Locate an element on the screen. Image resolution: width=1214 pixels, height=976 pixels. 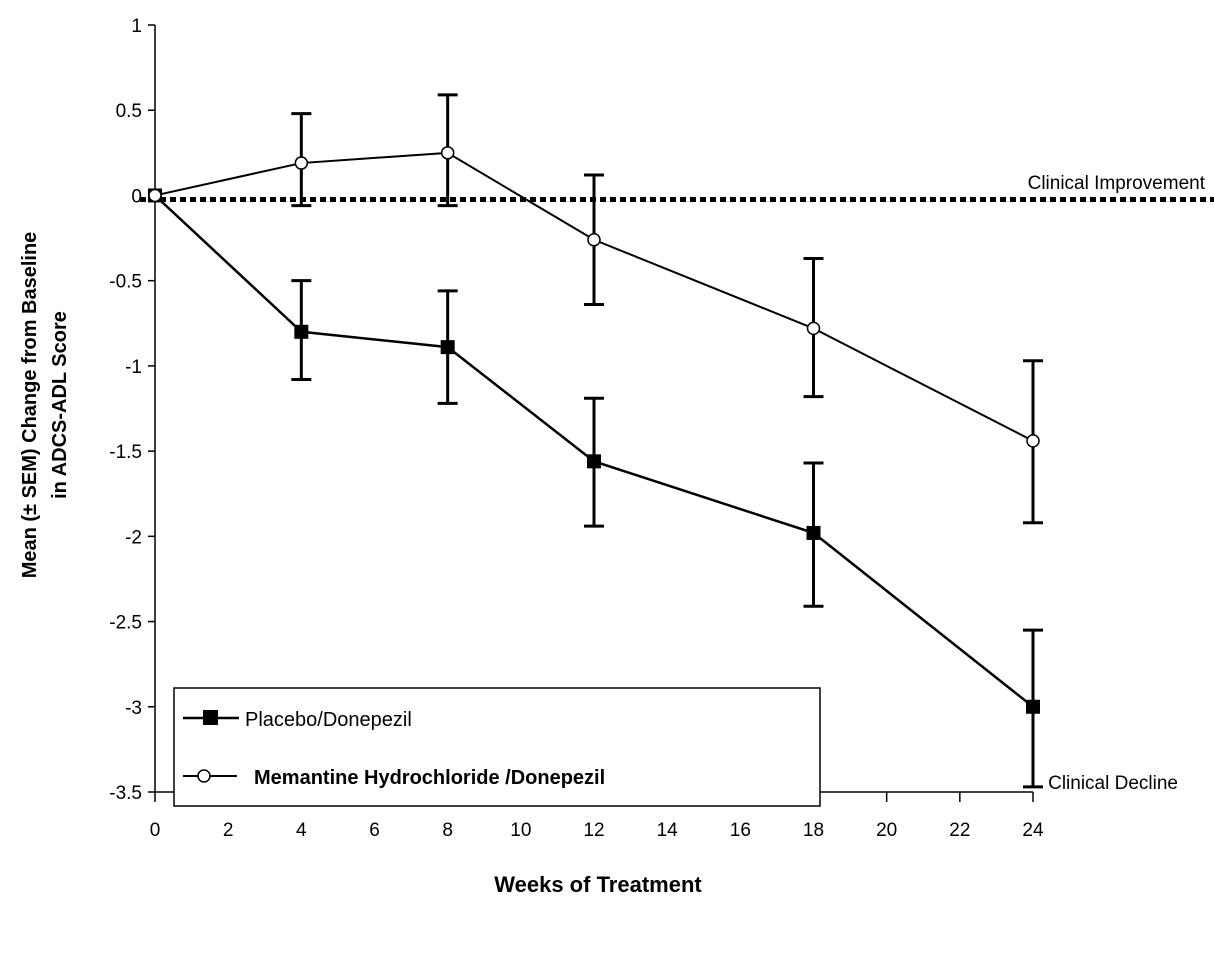
y-tick-label: -1.5 is located at coordinates (125, 452).